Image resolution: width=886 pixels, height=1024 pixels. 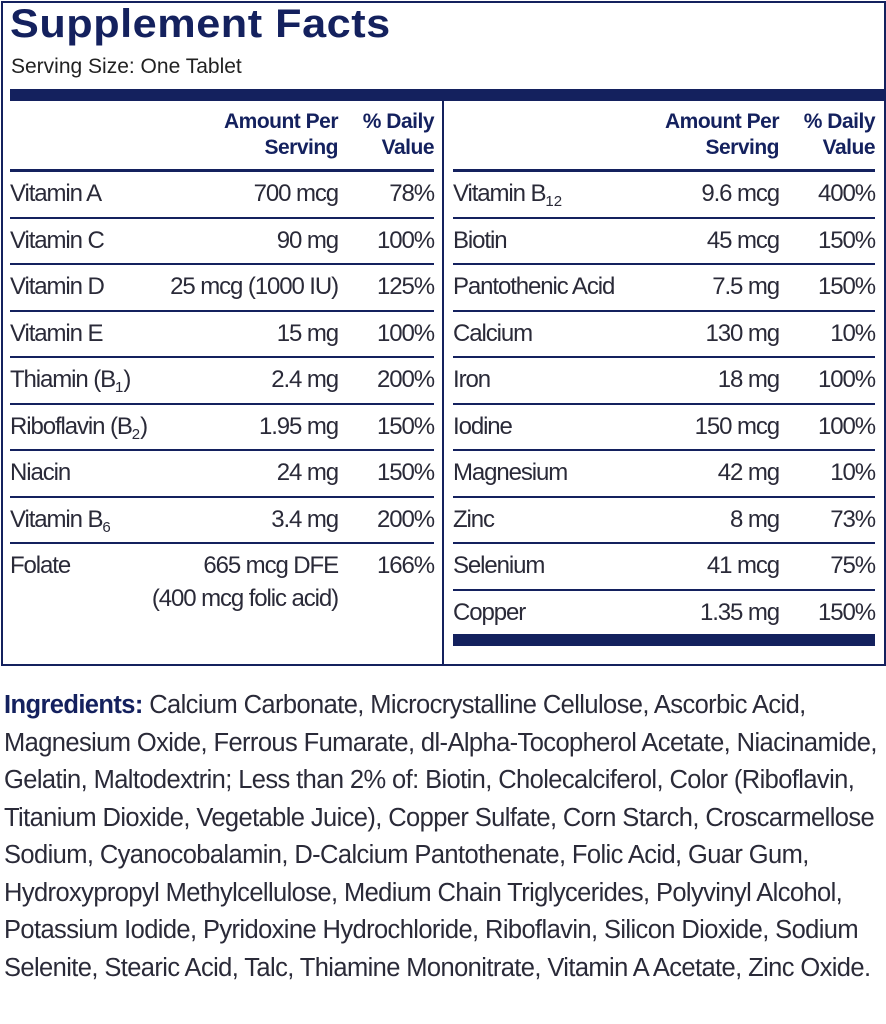 What do you see at coordinates (222, 195) in the screenshot?
I see `table-row: Vitamin A 700 mcg 78%` at bounding box center [222, 195].